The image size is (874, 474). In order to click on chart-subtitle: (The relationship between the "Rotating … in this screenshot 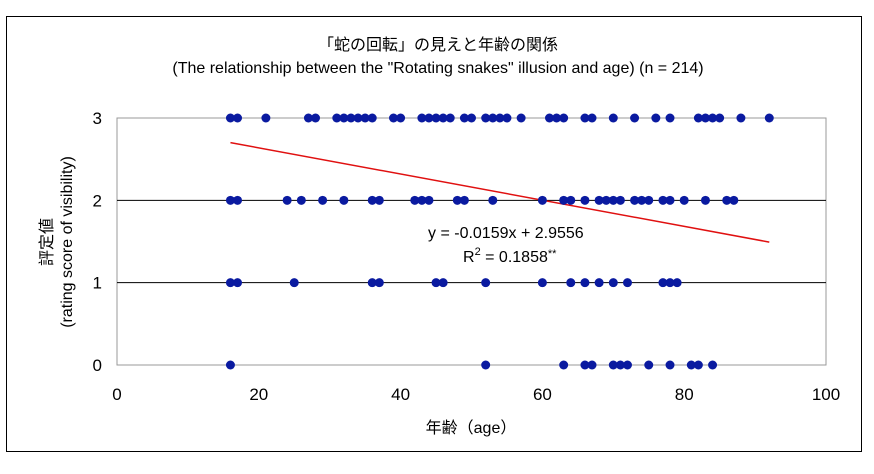, I will do `click(437, 68)`.